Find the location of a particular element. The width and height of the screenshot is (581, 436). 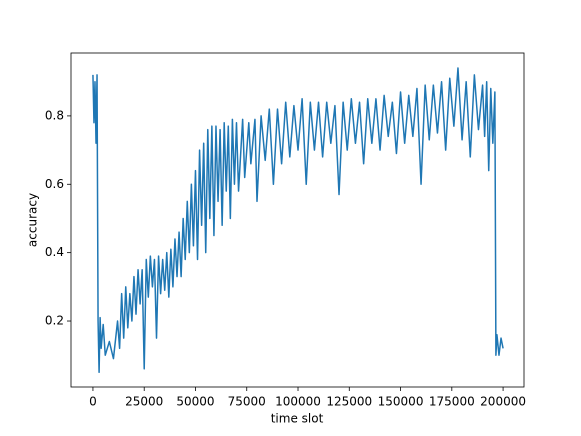

y-tick-label: 0.4 is located at coordinates (54, 252).